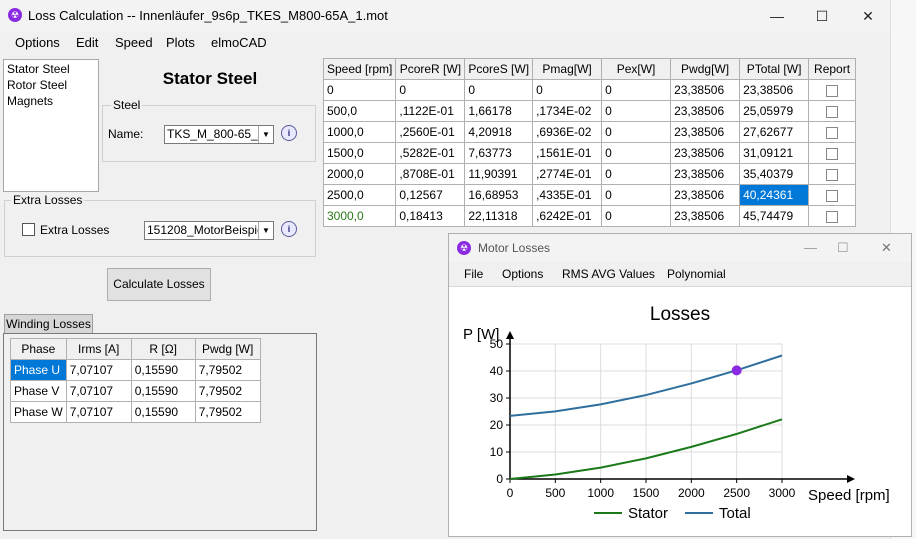  What do you see at coordinates (774, 195) in the screenshot?
I see `loss-cell: 40,24361` at bounding box center [774, 195].